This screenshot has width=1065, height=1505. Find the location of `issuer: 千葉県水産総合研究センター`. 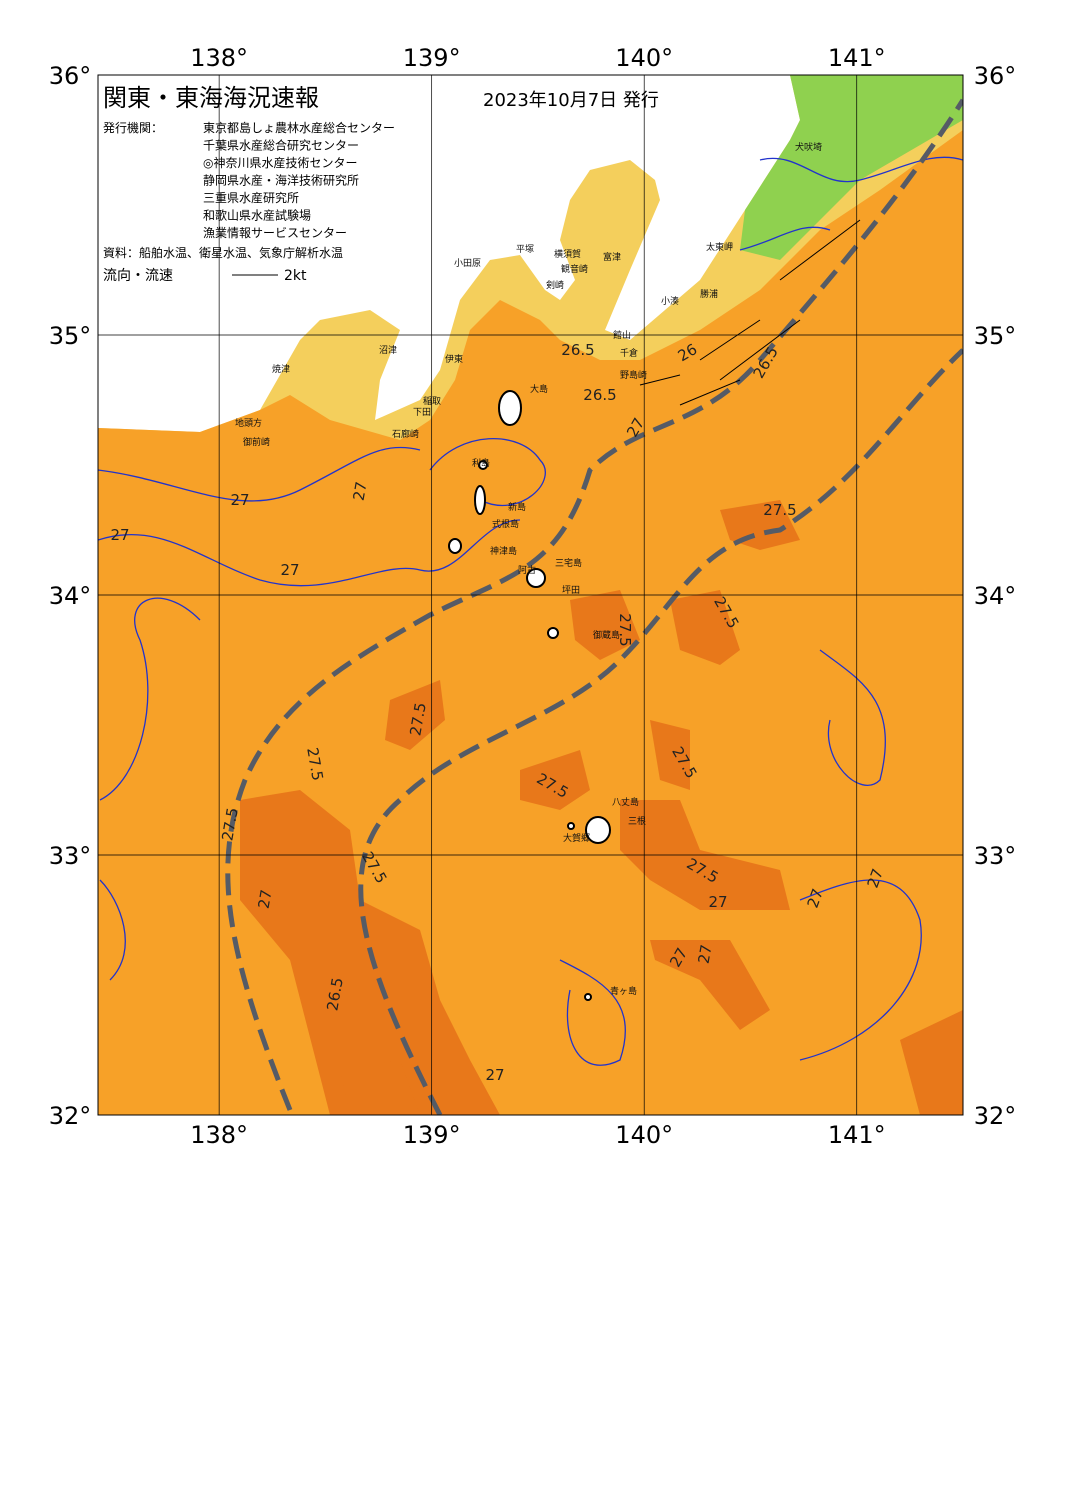

issuer: 千葉県水産総合研究センター is located at coordinates (281, 145).